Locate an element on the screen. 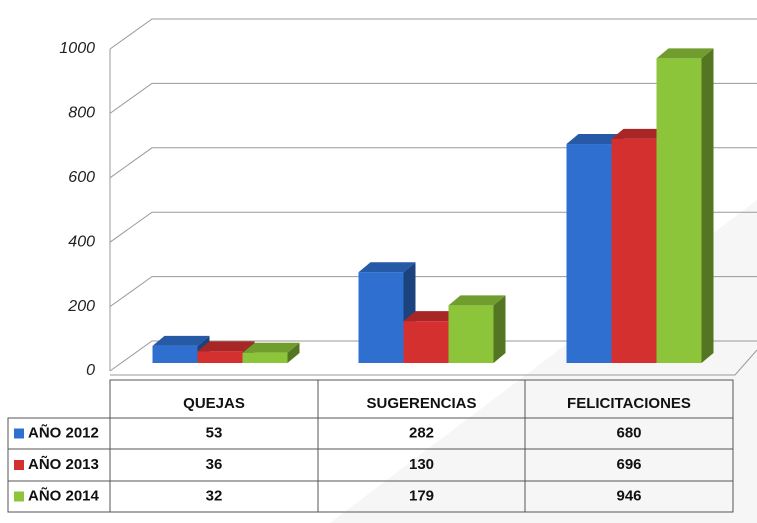  table-value: 680 is located at coordinates (628, 432).